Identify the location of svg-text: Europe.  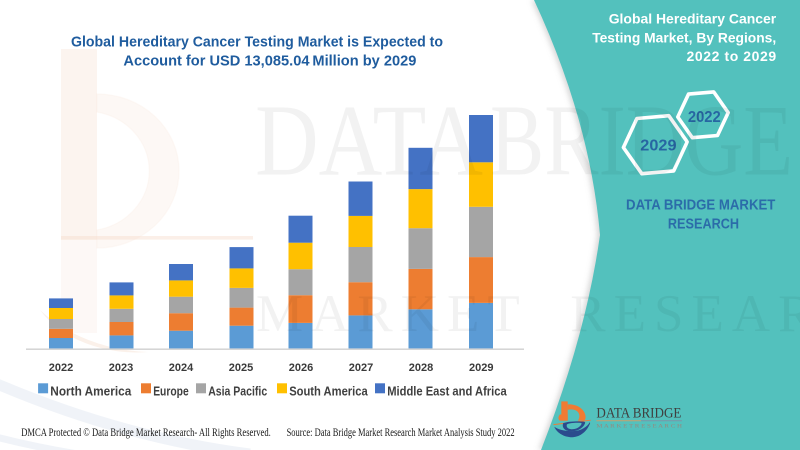
(171, 391).